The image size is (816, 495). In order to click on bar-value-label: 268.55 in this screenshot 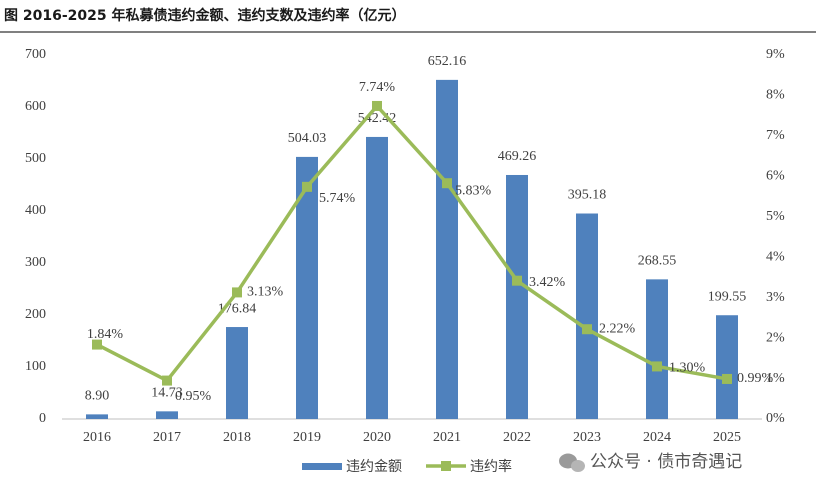, I will do `click(657, 261)`.